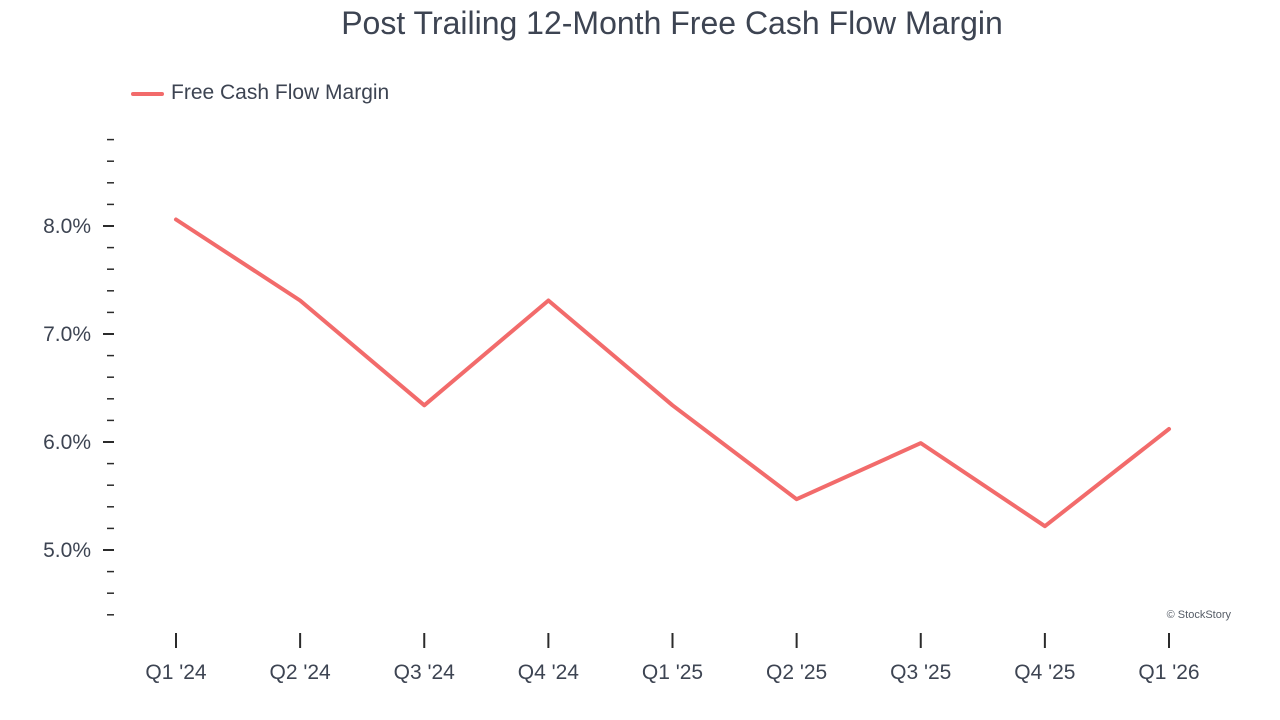 Image resolution: width=1280 pixels, height=720 pixels. What do you see at coordinates (67, 334) in the screenshot?
I see `y-tick-label: 7.0%` at bounding box center [67, 334].